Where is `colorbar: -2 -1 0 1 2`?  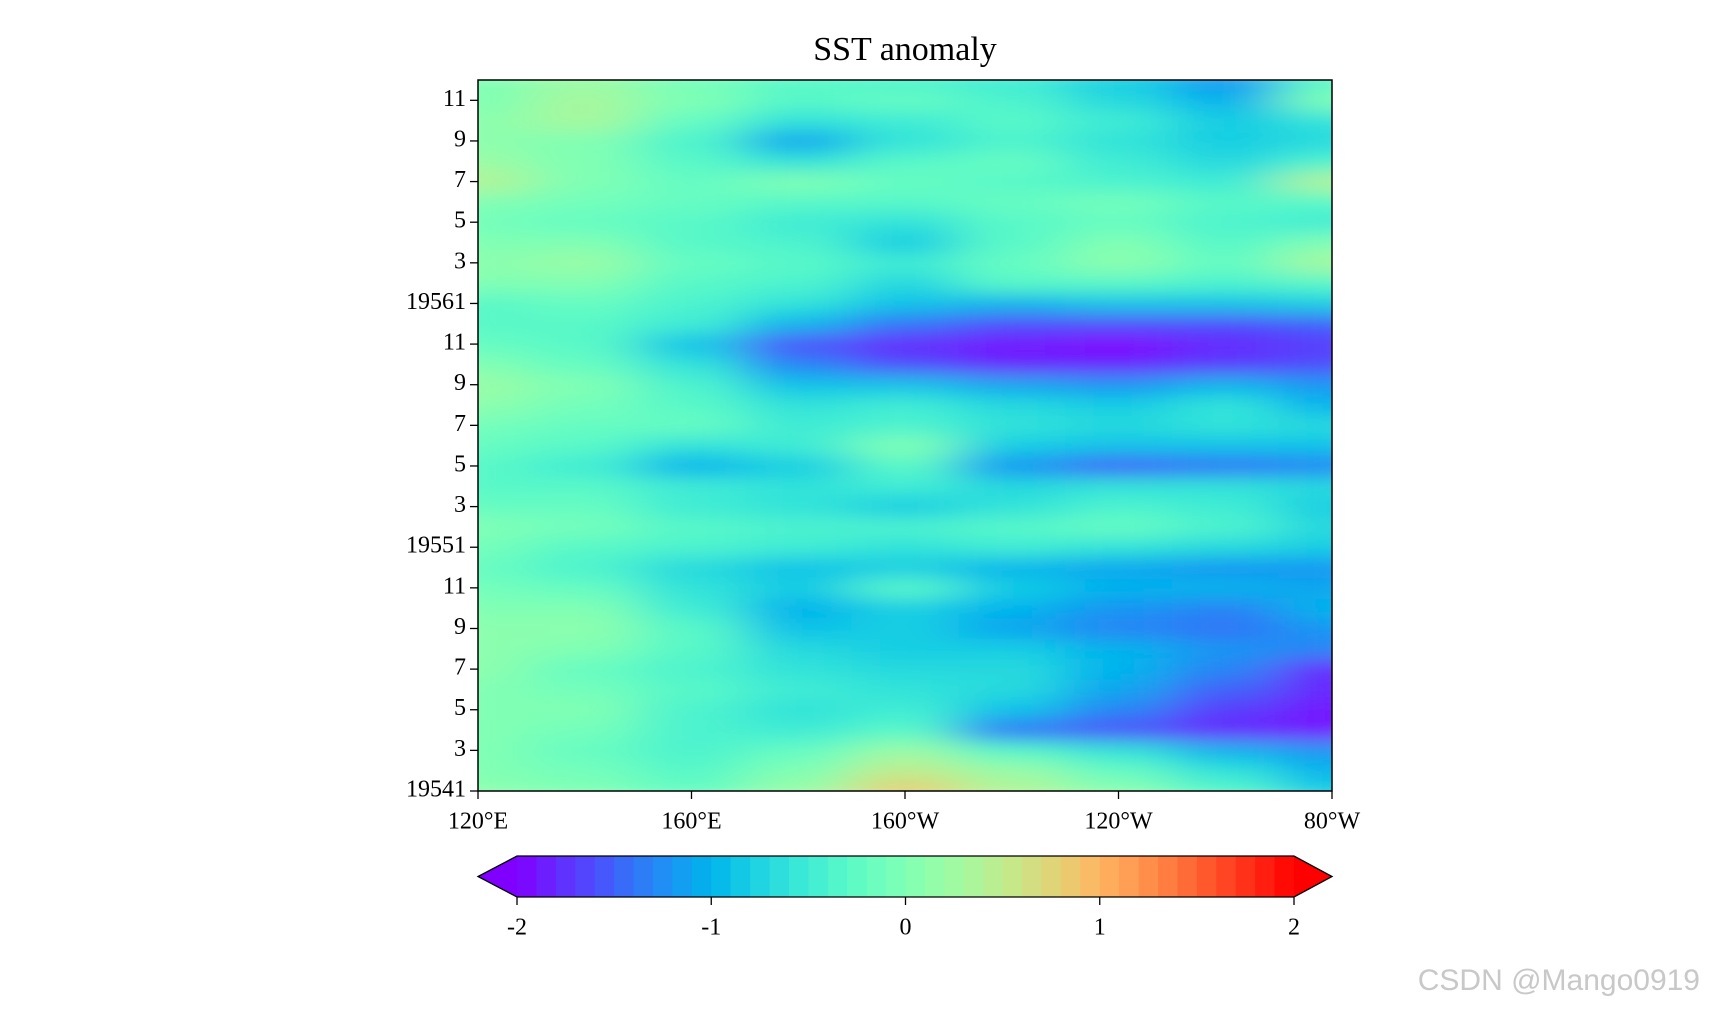
colorbar: -2 -1 0 1 2 is located at coordinates (905, 898).